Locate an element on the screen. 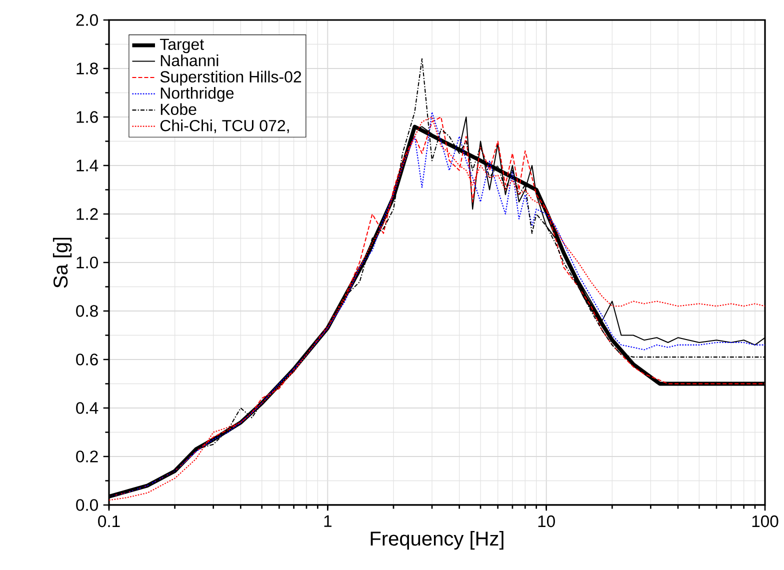 This screenshot has height=570, width=784. x-axis-title: Frequency [Hz] is located at coordinates (437, 540).